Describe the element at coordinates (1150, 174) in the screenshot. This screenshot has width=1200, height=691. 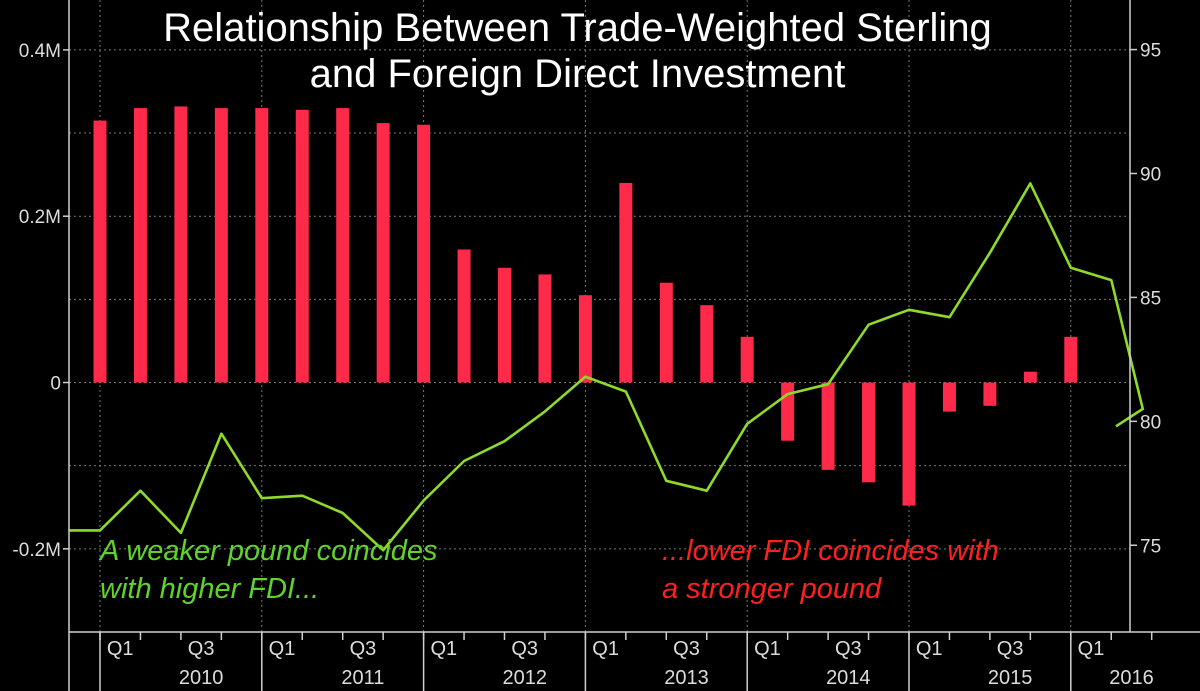
I see `right-tick-label: 90` at that location.